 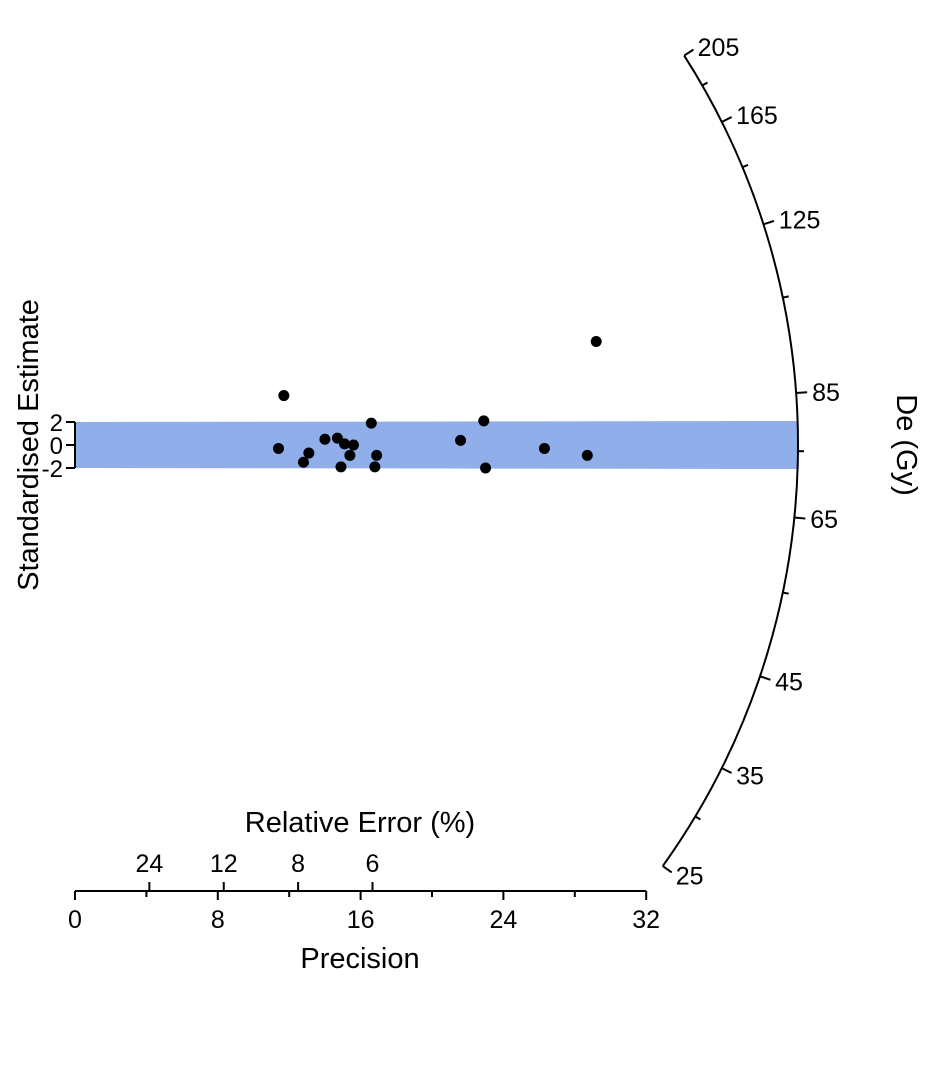 What do you see at coordinates (75, 920) in the screenshot?
I see `x-tick-label: 0` at bounding box center [75, 920].